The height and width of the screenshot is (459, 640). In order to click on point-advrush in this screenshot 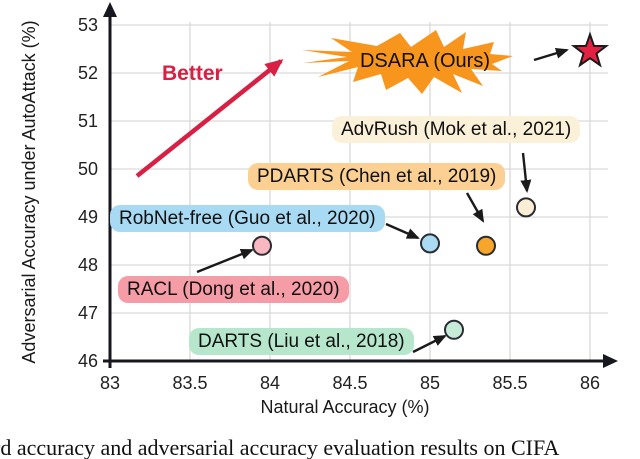, I will do `click(526, 207)`.